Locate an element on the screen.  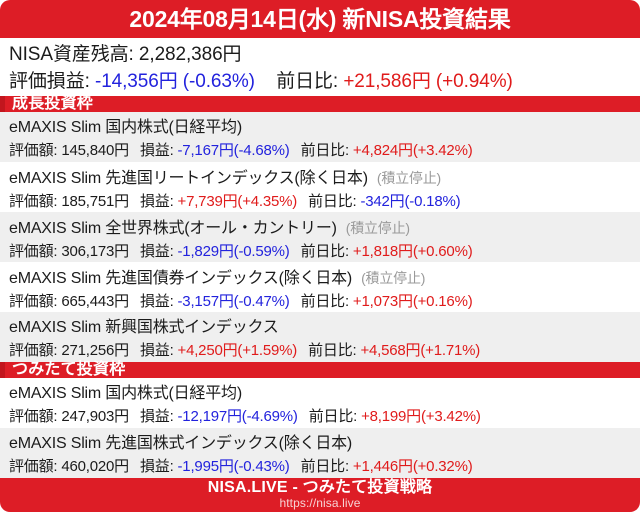
fund-name: eMAXIS Slim 国内株式(日経平均) is located at coordinates (125, 393).